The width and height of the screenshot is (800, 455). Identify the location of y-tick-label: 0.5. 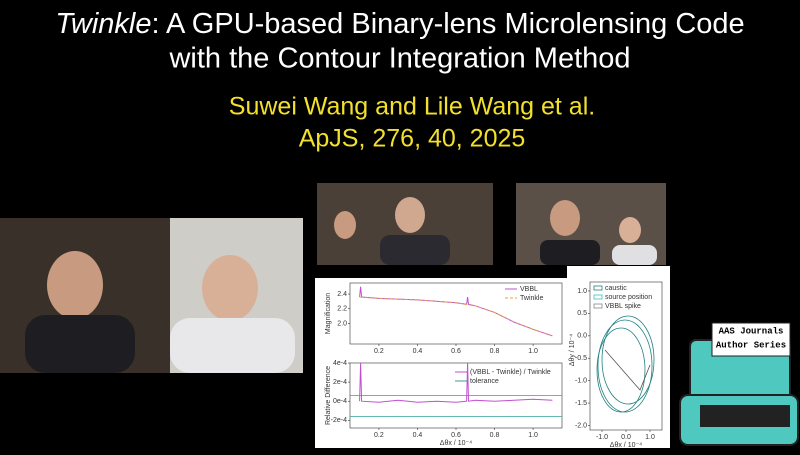
(582, 313).